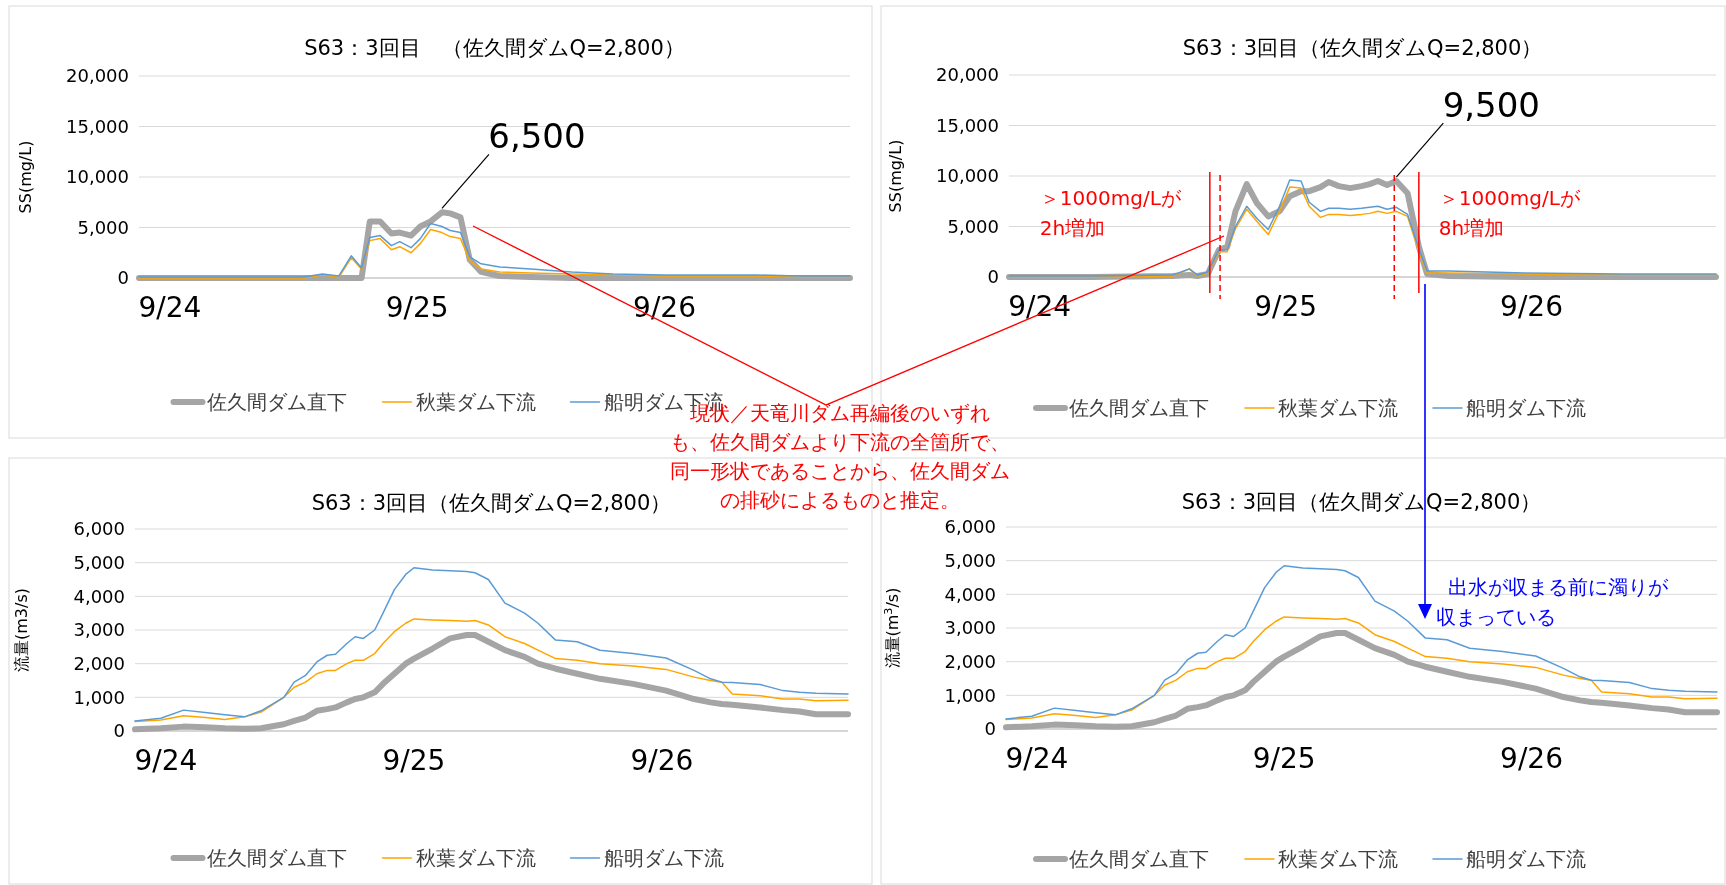  Describe the element at coordinates (1509, 212) in the screenshot. I see `annotation: ＞1000mg/Lが8h増加` at that location.